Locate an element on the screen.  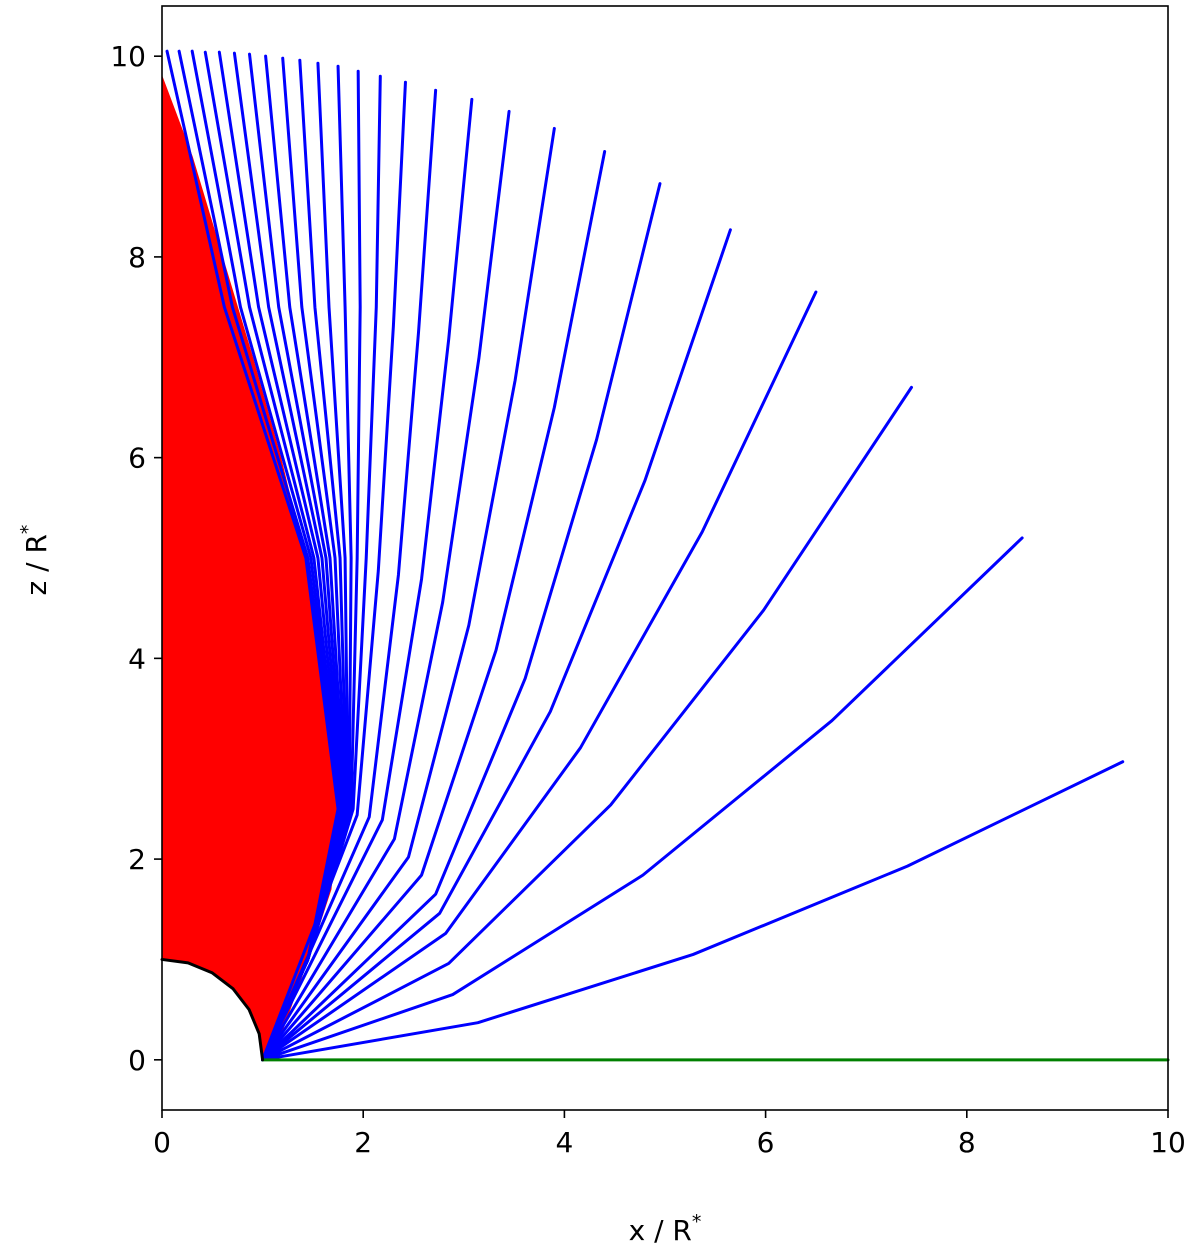
y-tick-label: 2 is located at coordinates (137, 859).